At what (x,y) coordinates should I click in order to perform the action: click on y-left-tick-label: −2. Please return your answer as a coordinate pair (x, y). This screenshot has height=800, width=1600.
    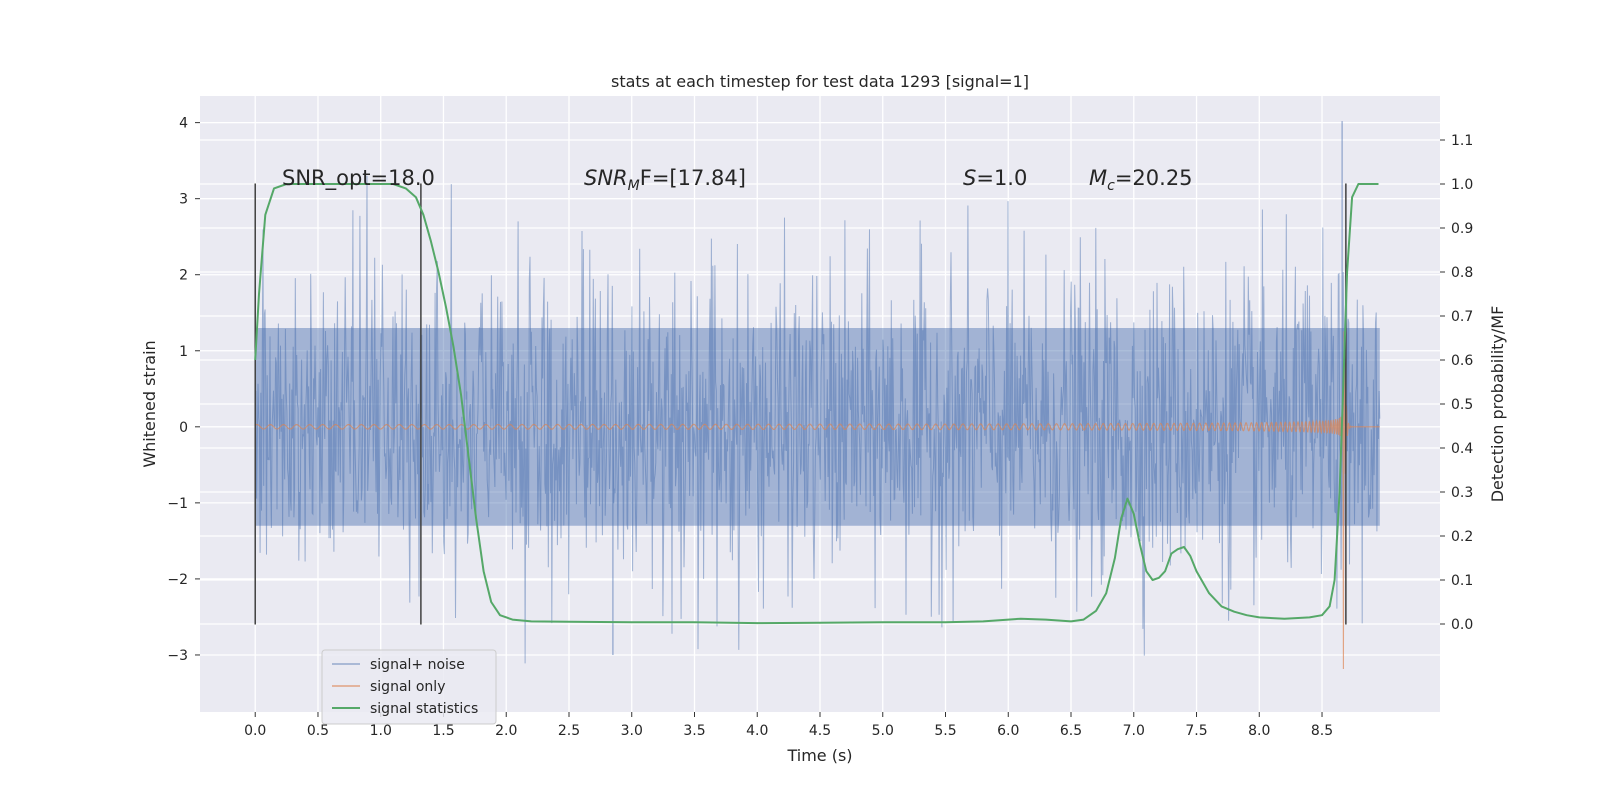
    Looking at the image, I should click on (177, 580).